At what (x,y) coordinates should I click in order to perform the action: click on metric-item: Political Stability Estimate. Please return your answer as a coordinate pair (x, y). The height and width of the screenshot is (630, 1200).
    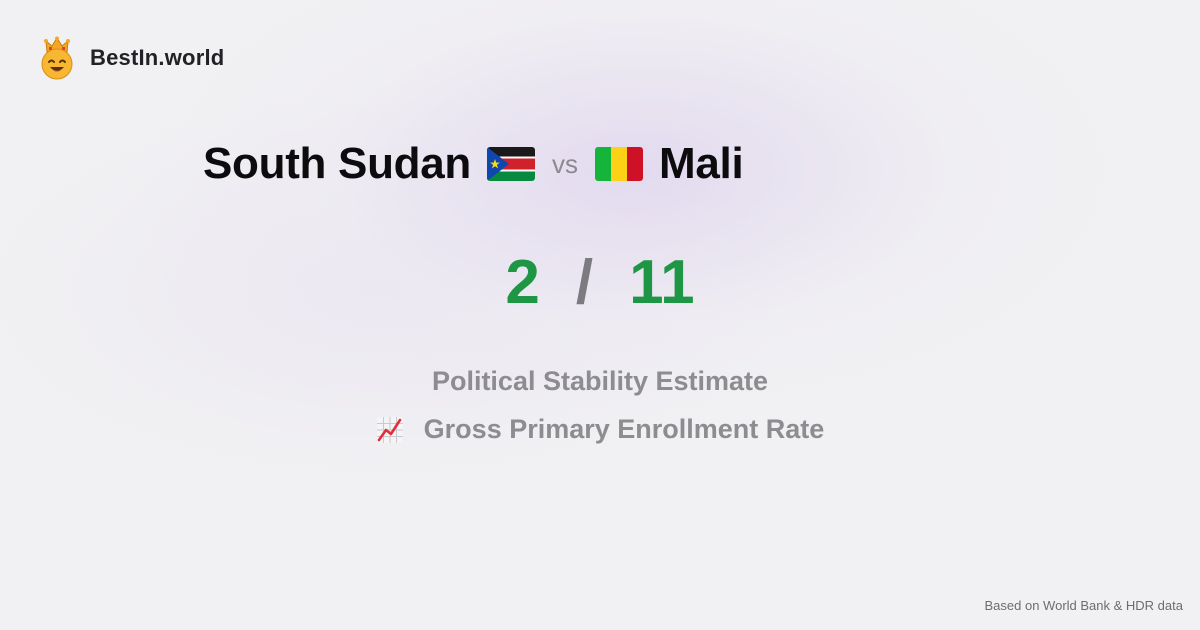
    Looking at the image, I should click on (600, 381).